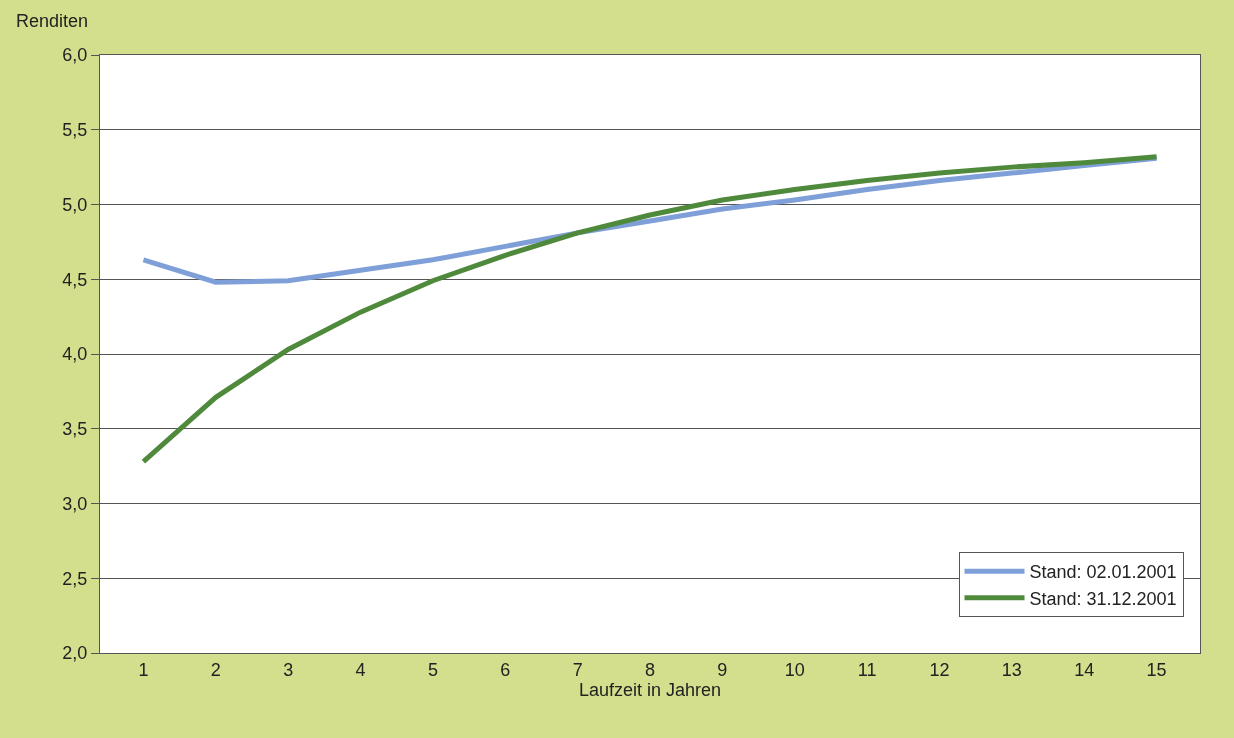 This screenshot has width=1234, height=738. Describe the element at coordinates (1103, 598) in the screenshot. I see `legend-label: Stand: 31.12.2001` at that location.